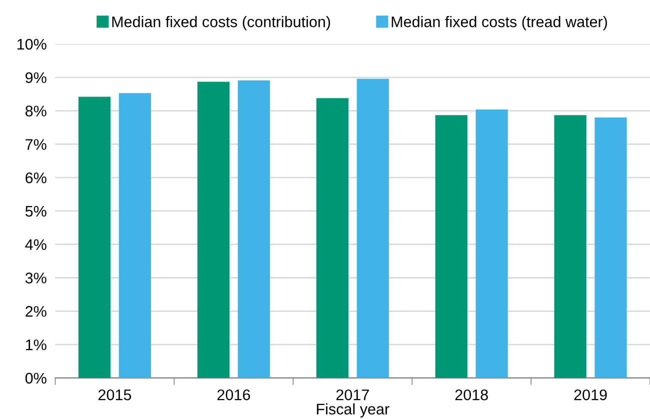 This screenshot has width=650, height=419. I want to click on y-tick-label: 3%, so click(35, 278).